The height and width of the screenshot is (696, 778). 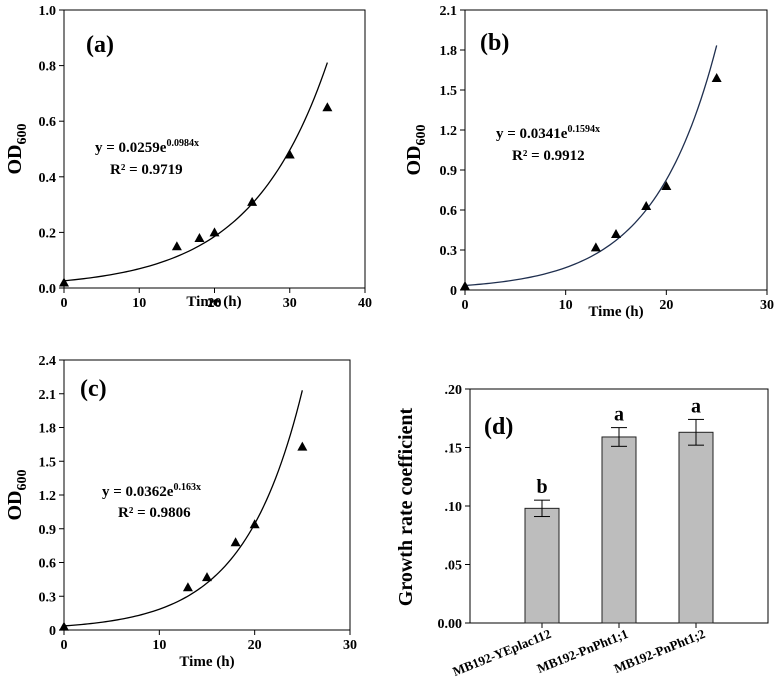 I want to click on significance-letter: b, so click(x=541, y=487).